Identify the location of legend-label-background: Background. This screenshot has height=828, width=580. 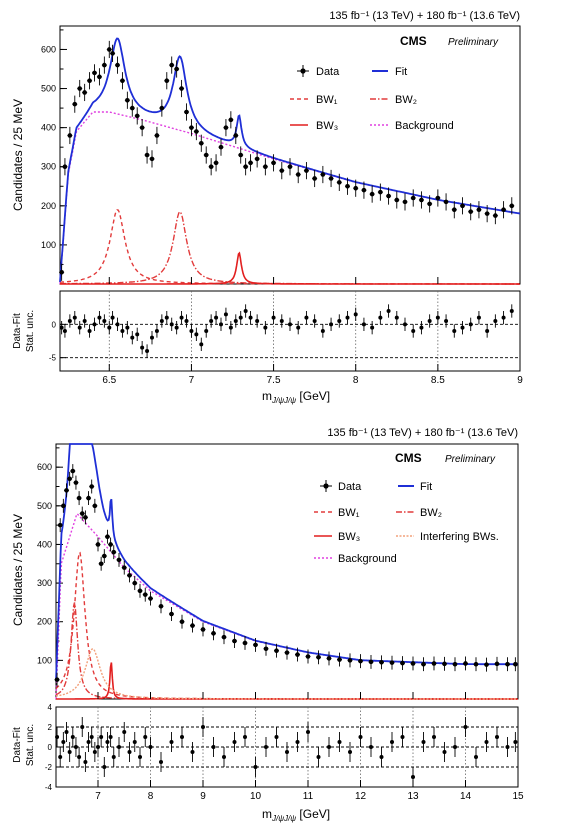
(424, 126).